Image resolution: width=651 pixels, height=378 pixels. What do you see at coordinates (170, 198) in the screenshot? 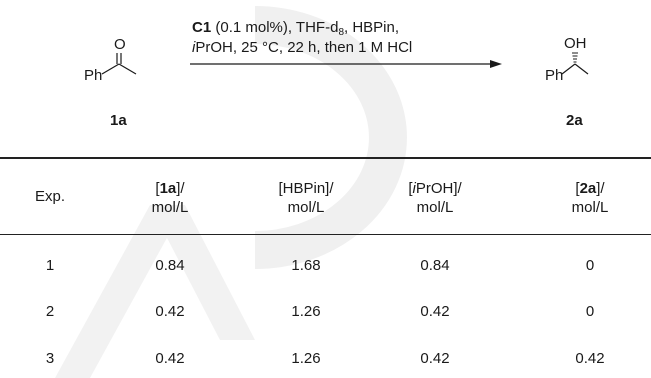
I see `header-1a: [1a]/ mol/L` at bounding box center [170, 198].